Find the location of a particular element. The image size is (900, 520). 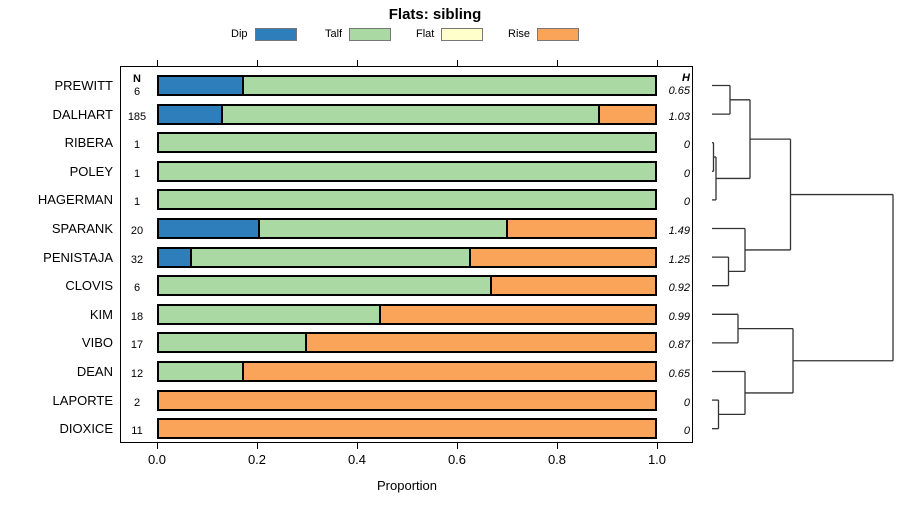

n-column-header: N is located at coordinates (137, 78).